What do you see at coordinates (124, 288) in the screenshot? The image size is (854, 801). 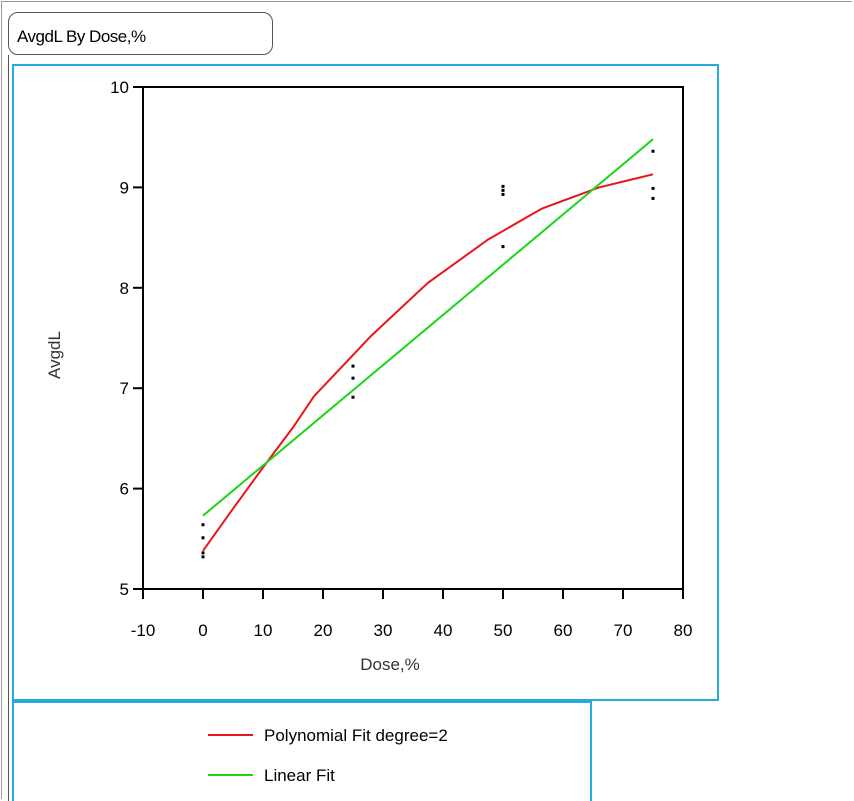 I see `y-tick-label: 8` at bounding box center [124, 288].